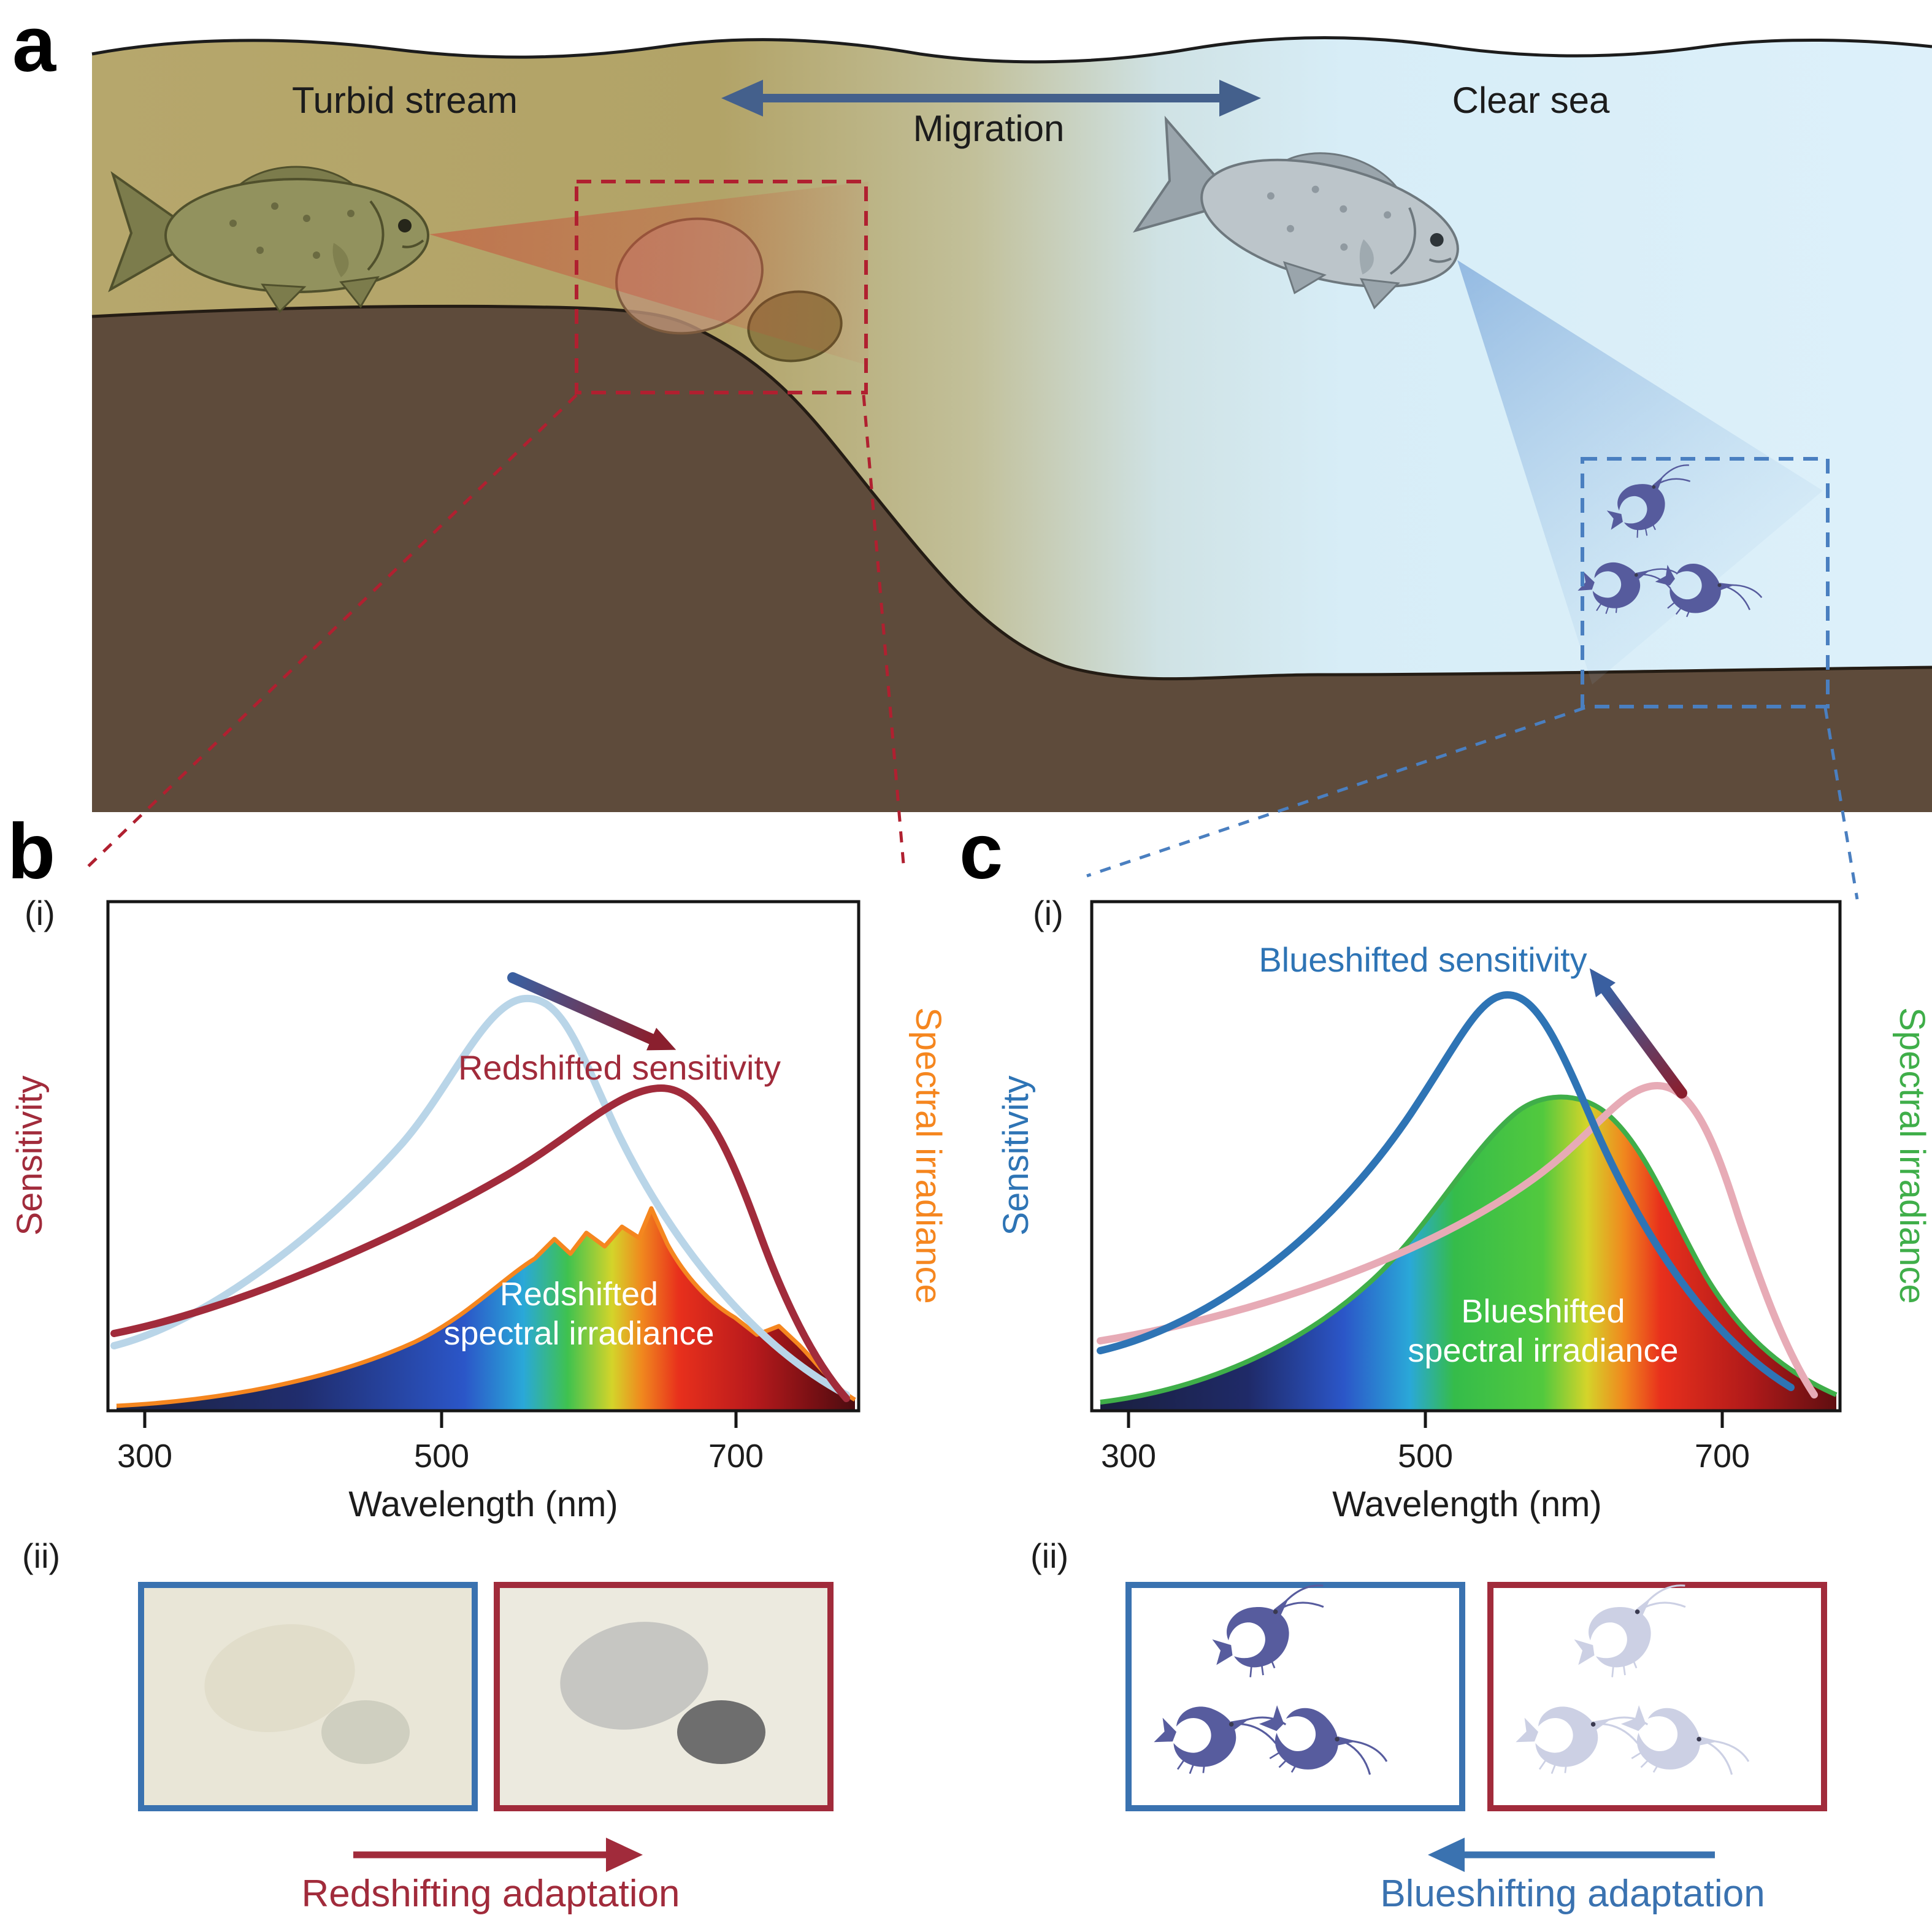 This screenshot has height=1918, width=1932. Describe the element at coordinates (34, 44) in the screenshot. I see `panel-a-label: a` at that location.